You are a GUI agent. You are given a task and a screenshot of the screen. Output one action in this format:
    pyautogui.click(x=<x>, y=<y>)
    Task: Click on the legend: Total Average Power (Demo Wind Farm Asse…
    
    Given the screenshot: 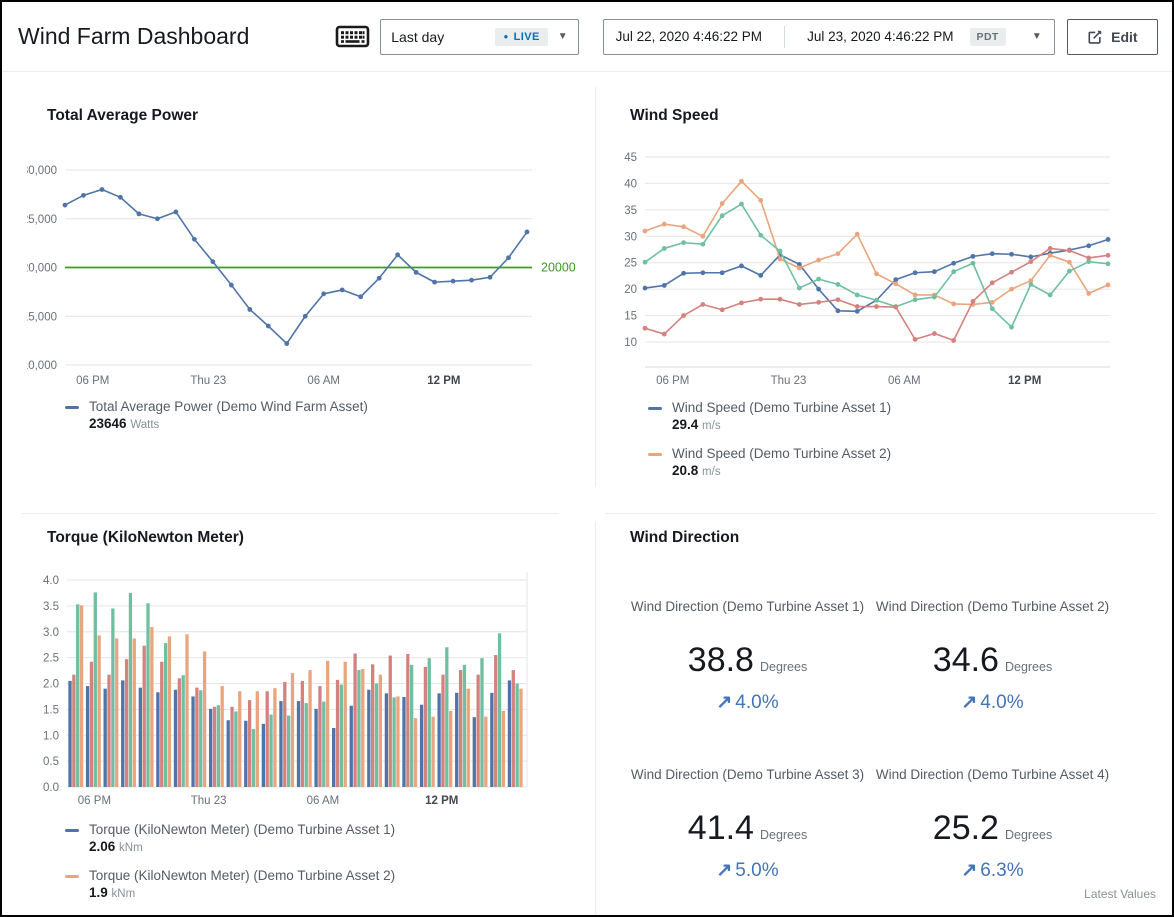 What is the action you would take?
    pyautogui.click(x=216, y=422)
    